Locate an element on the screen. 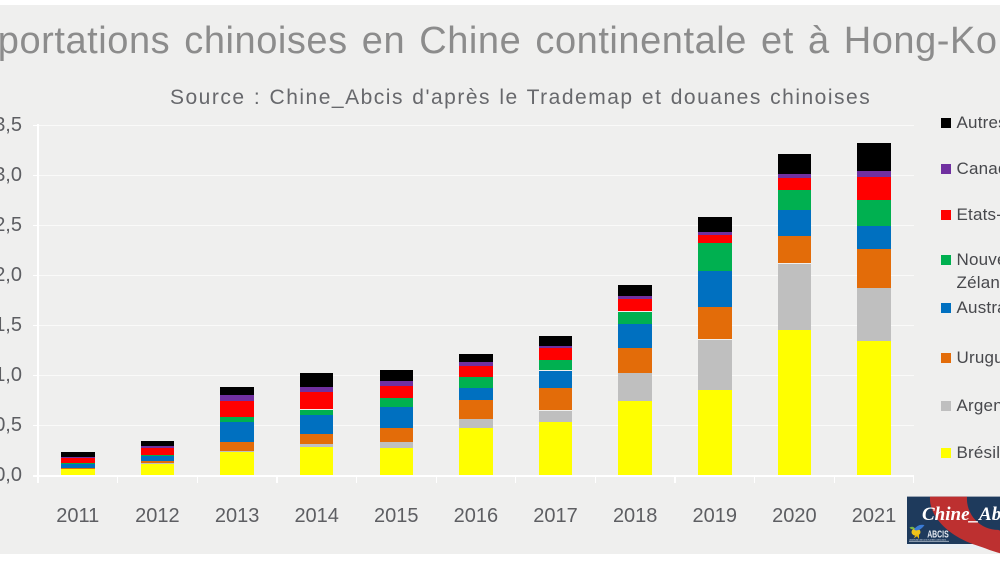 The width and height of the screenshot is (1000, 562). svg-text: Chine_Ab is located at coordinates (961, 514).